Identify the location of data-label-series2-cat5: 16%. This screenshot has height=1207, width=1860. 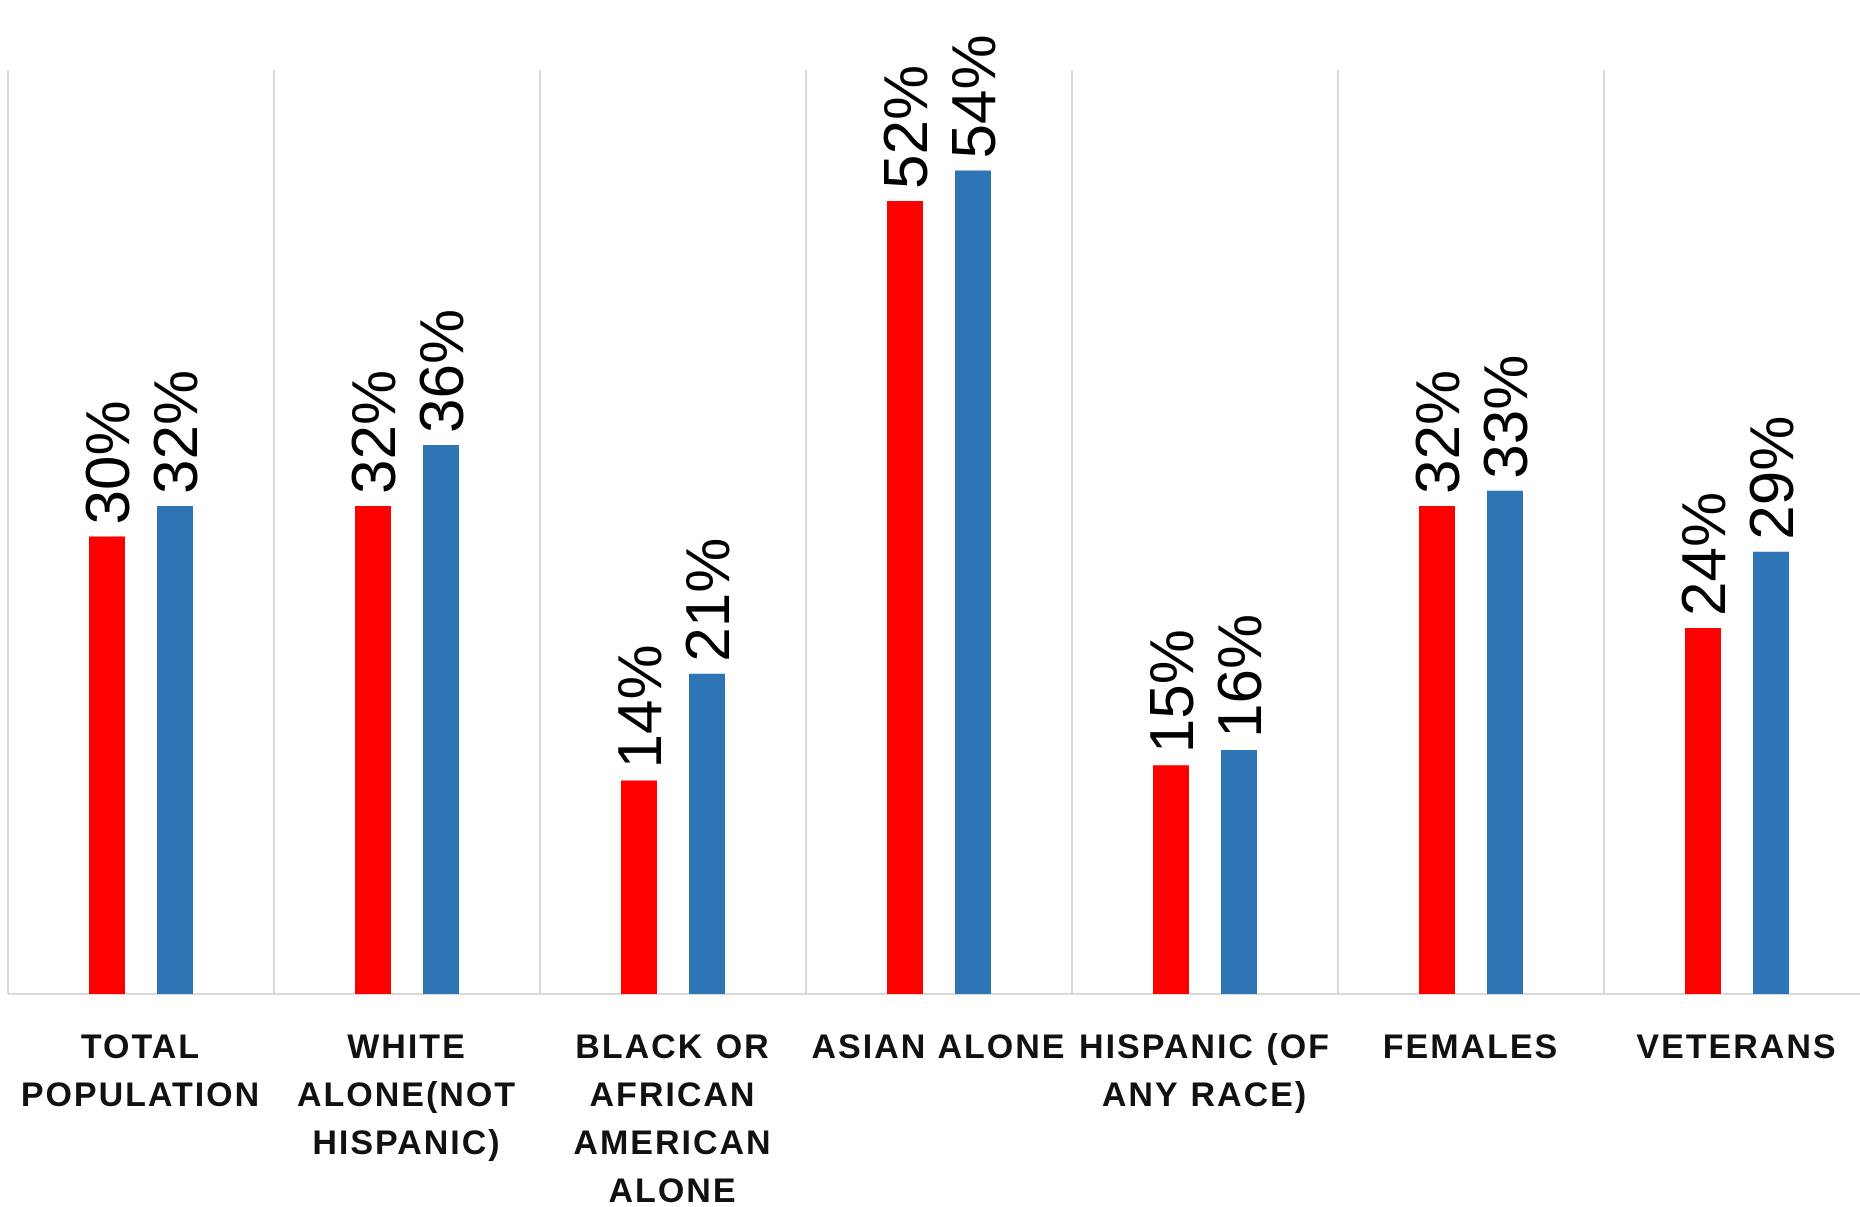
(1240, 676).